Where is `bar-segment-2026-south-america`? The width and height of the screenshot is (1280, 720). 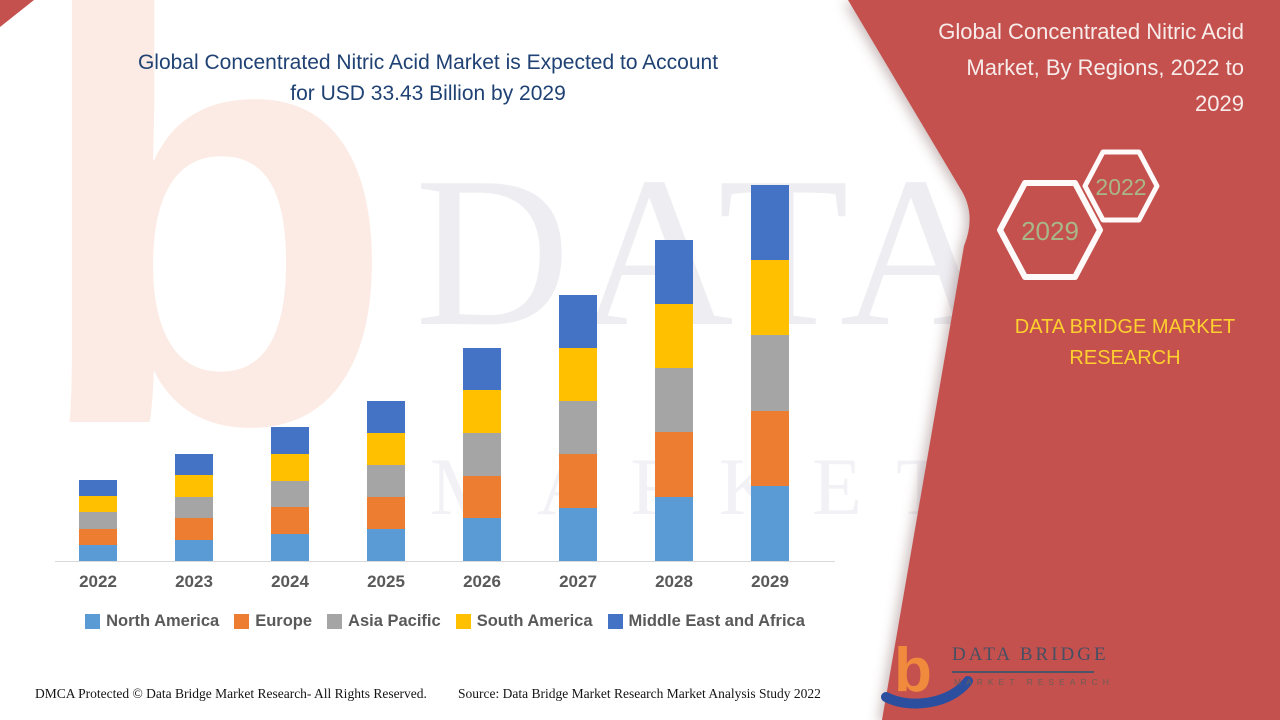
bar-segment-2026-south-america is located at coordinates (482, 411).